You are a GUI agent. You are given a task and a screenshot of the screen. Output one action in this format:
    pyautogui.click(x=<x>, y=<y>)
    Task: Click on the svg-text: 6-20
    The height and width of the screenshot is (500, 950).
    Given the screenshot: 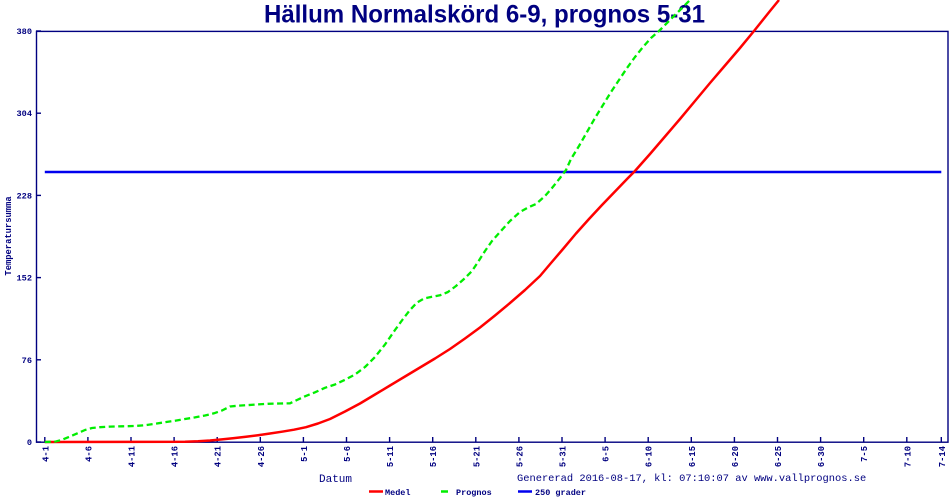 What is the action you would take?
    pyautogui.click(x=736, y=456)
    